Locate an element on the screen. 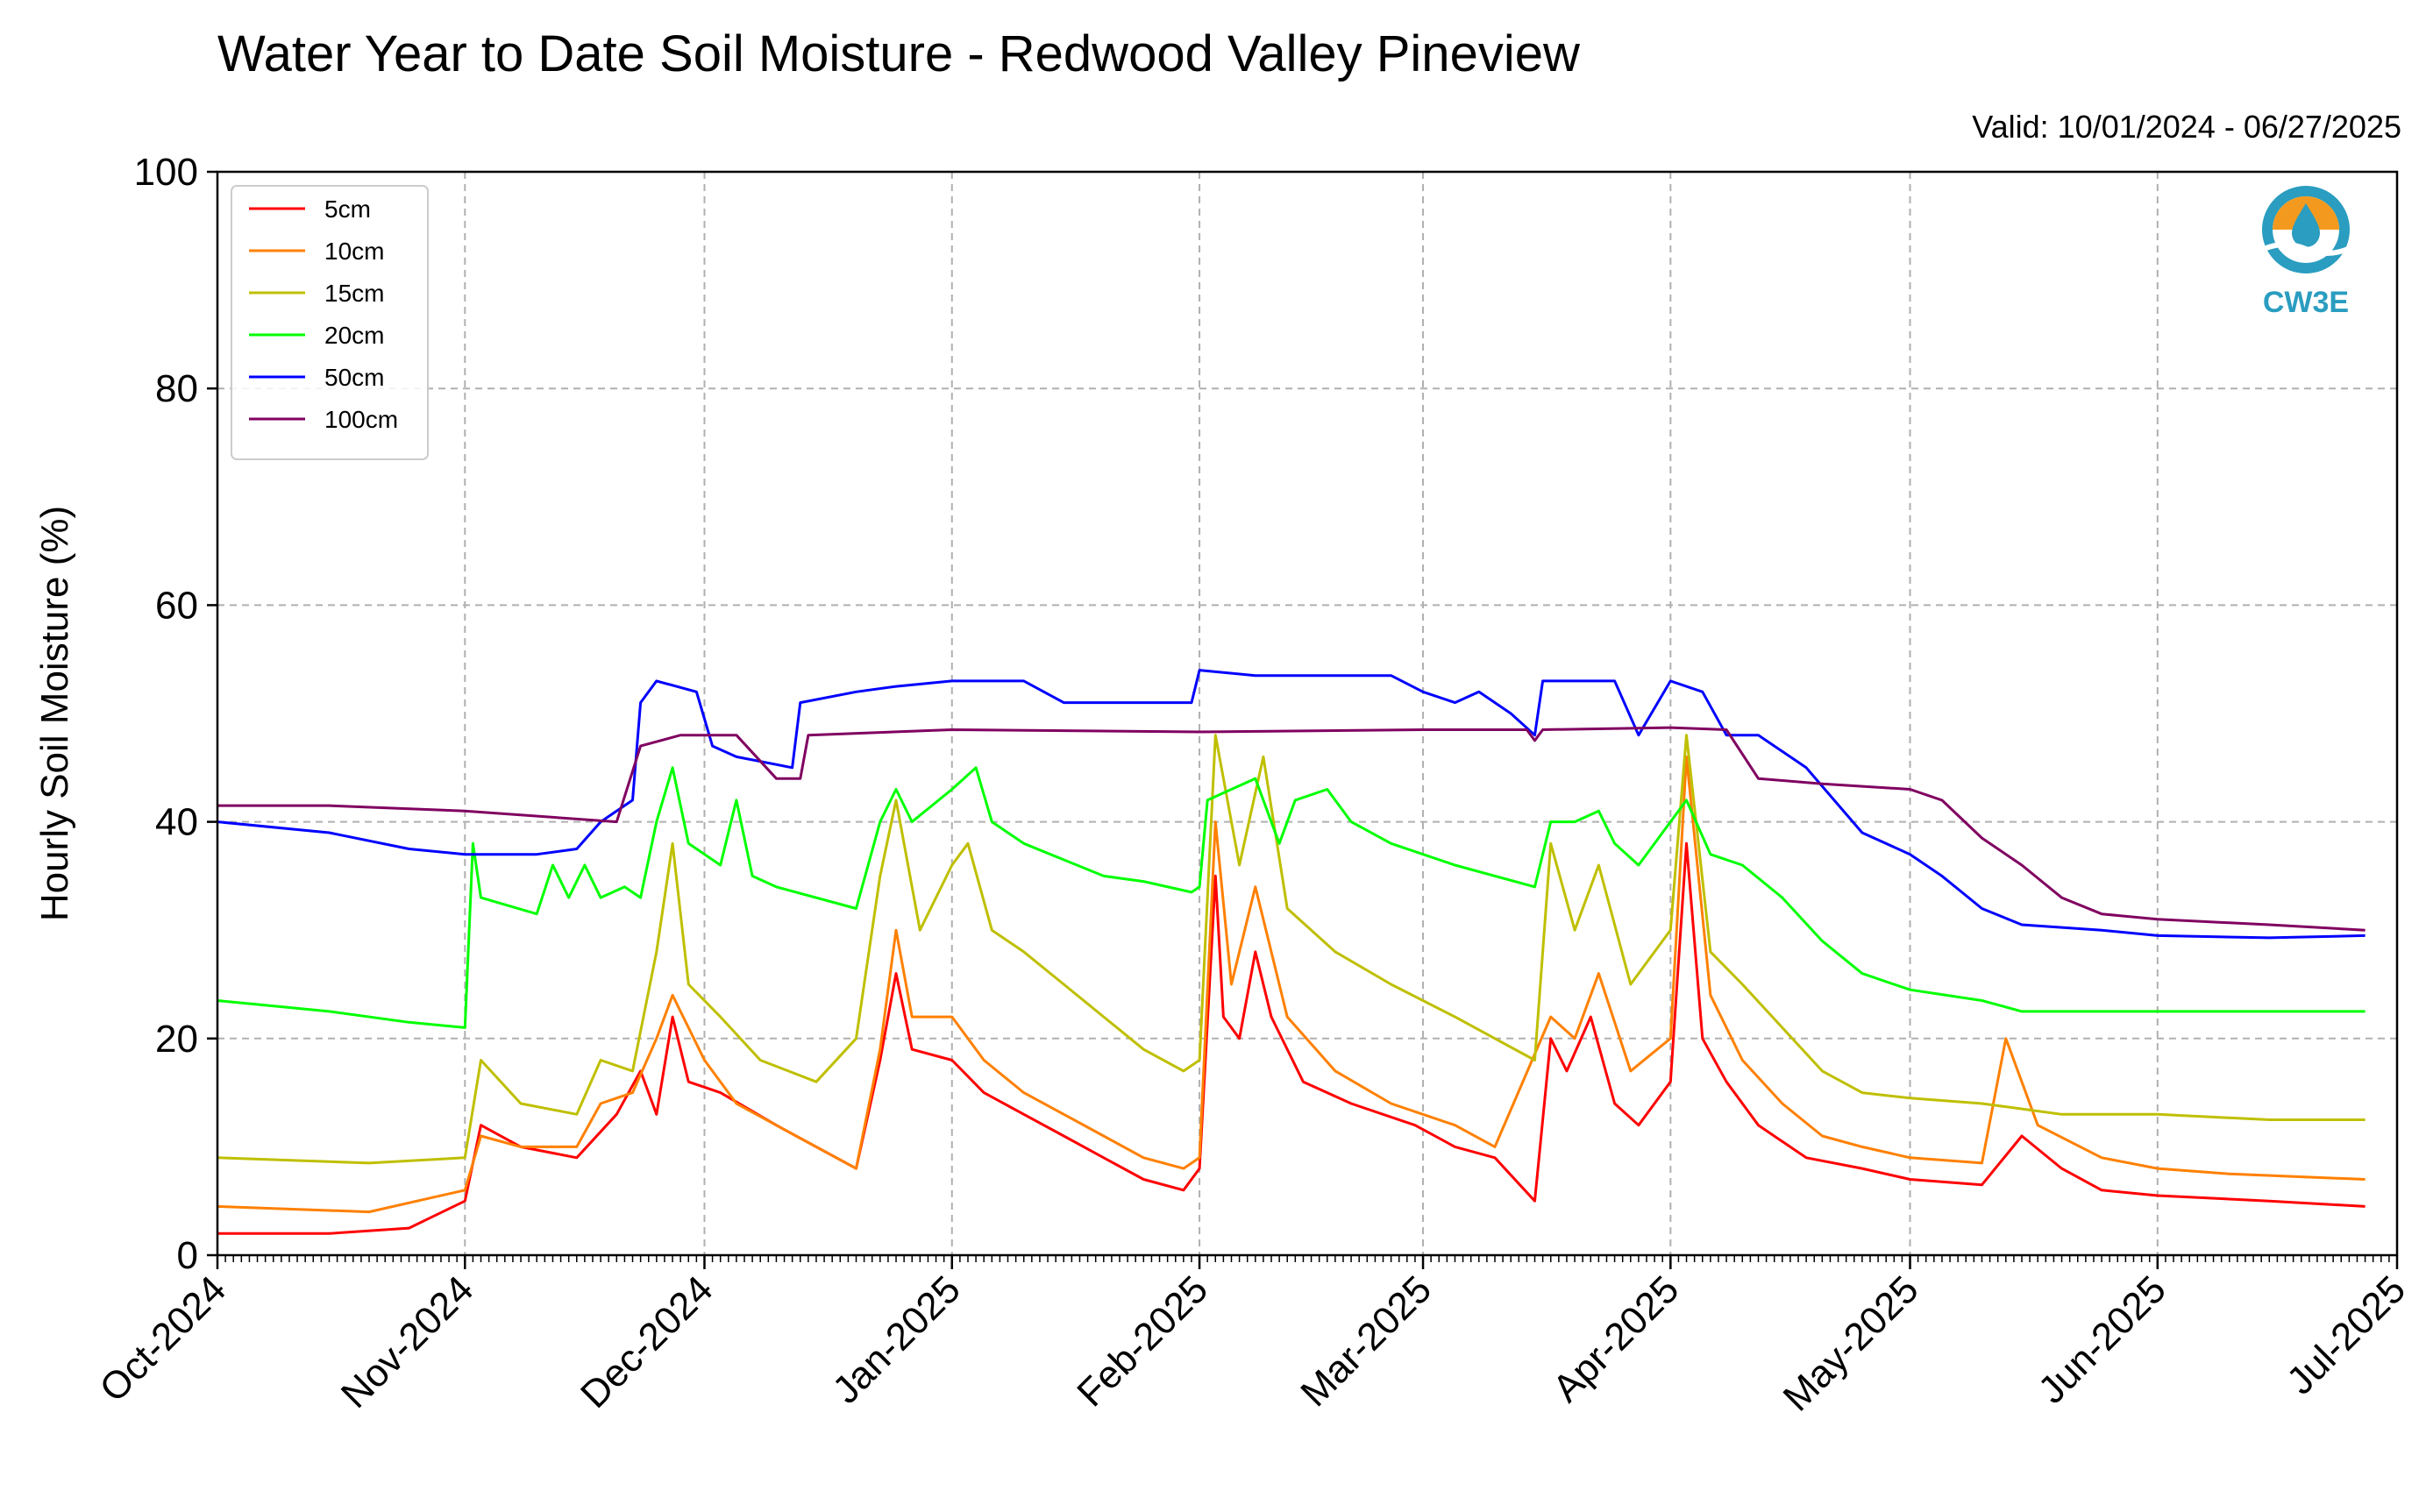  legend: 5cm 10cm 15cm 20cm 50cm 100cm is located at coordinates (330, 322).